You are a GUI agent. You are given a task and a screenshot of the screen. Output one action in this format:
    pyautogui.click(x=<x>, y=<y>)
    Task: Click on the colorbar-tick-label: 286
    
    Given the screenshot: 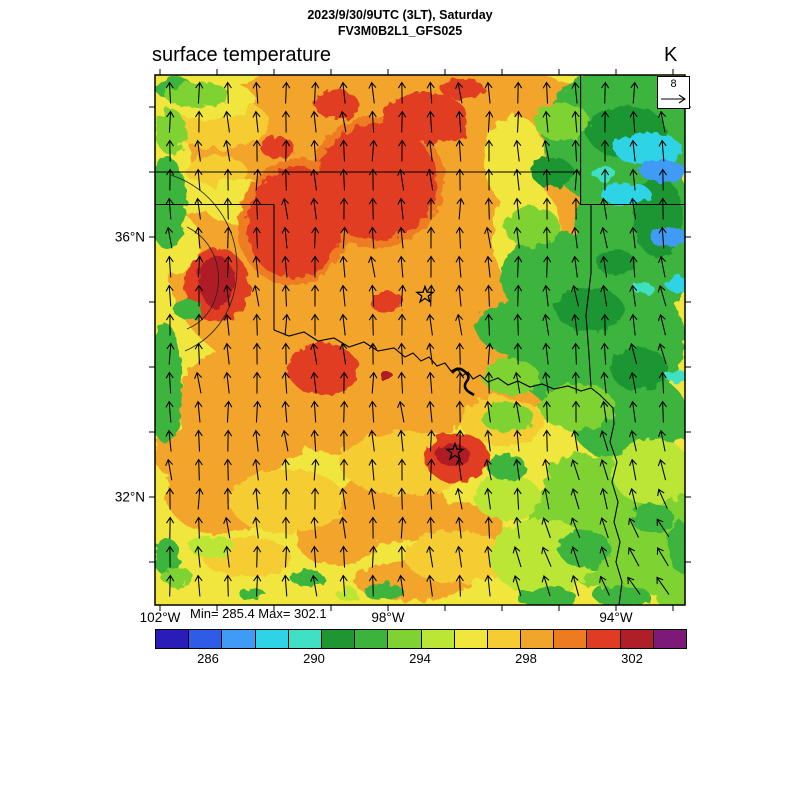 What is the action you would take?
    pyautogui.click(x=208, y=658)
    